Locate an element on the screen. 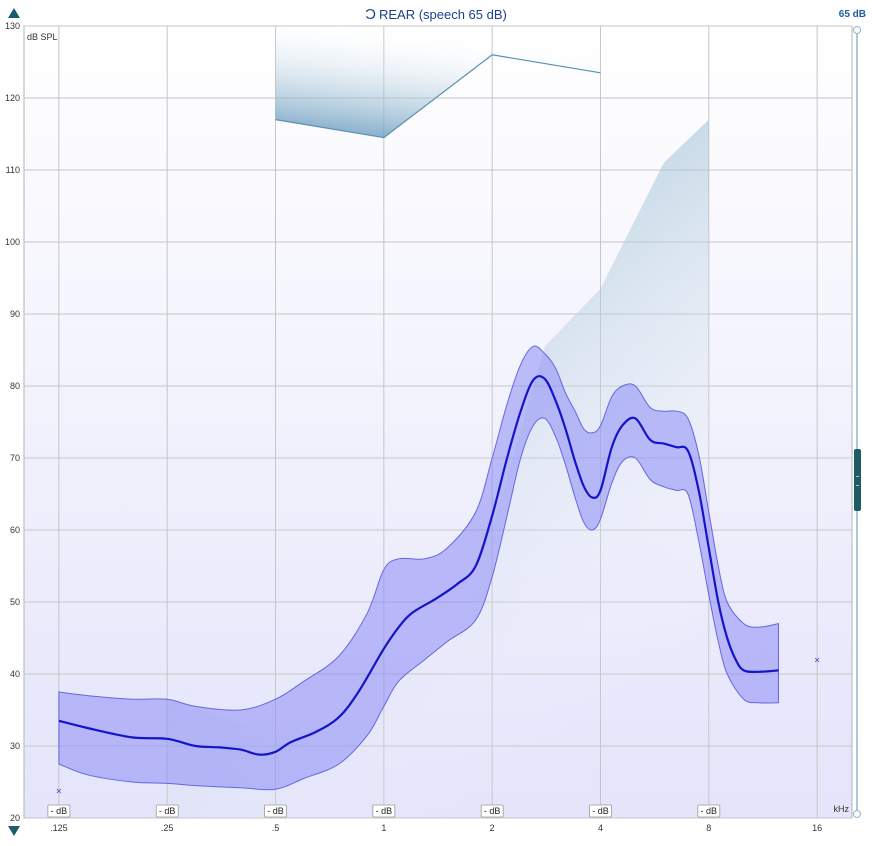  triangle-up-icon is located at coordinates (14, 13).